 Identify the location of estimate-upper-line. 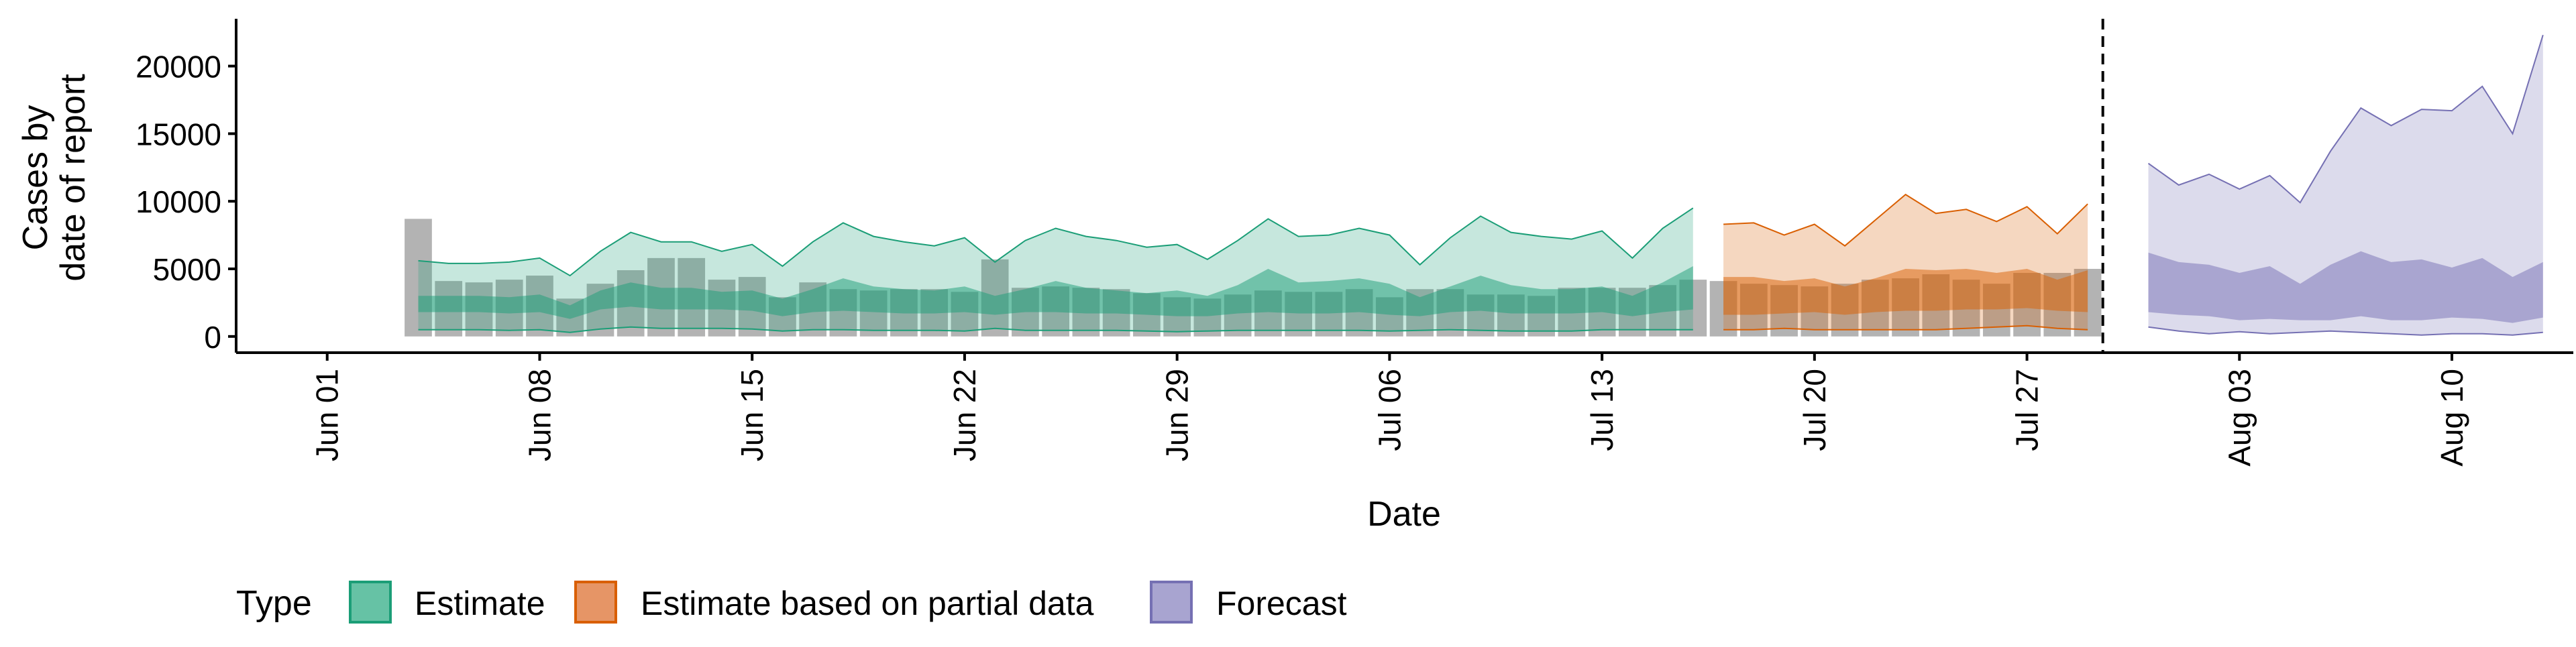
(1056, 242).